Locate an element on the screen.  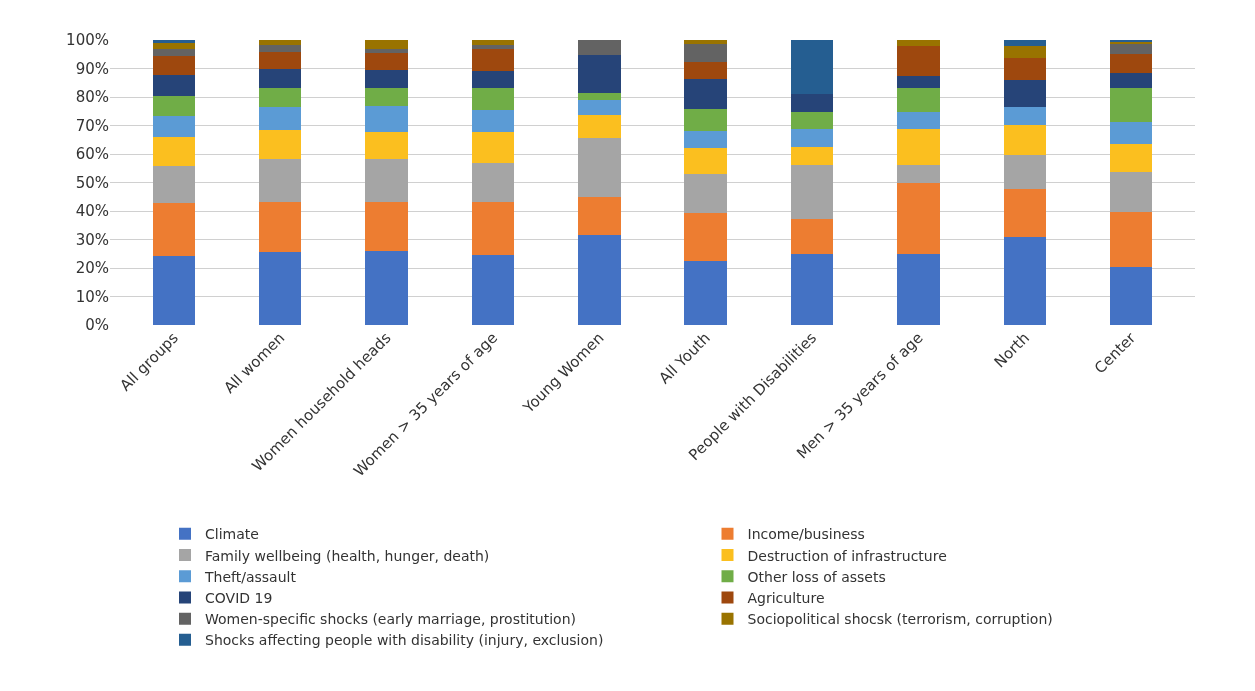
legend-label: Other loss of assets is located at coordinates (816, 576).